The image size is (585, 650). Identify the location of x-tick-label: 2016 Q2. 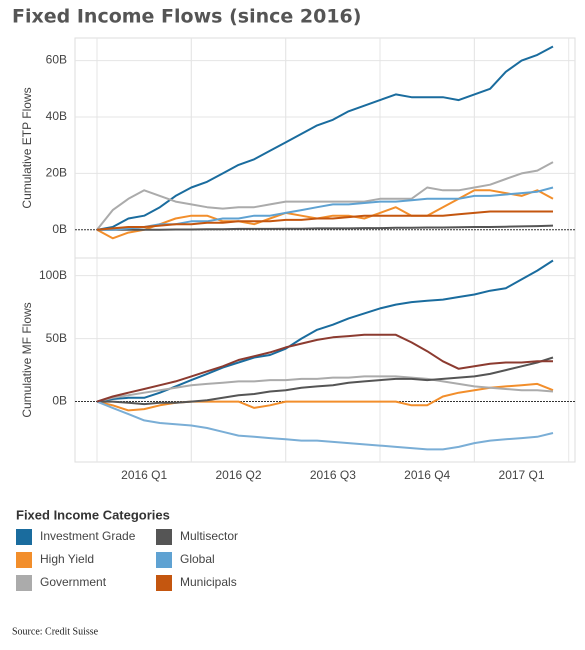
(238, 475).